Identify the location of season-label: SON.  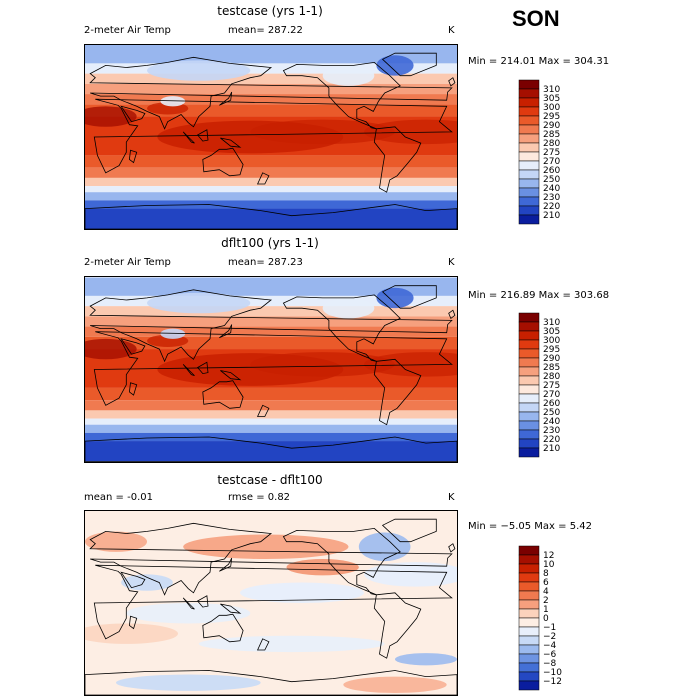
(536, 18).